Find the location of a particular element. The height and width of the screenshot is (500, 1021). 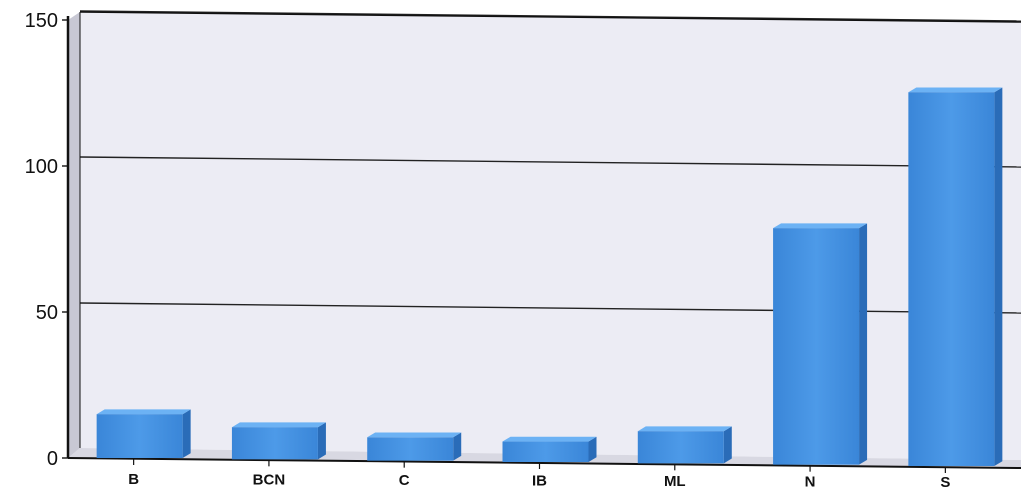

x-axis-line is located at coordinates (544, 463).